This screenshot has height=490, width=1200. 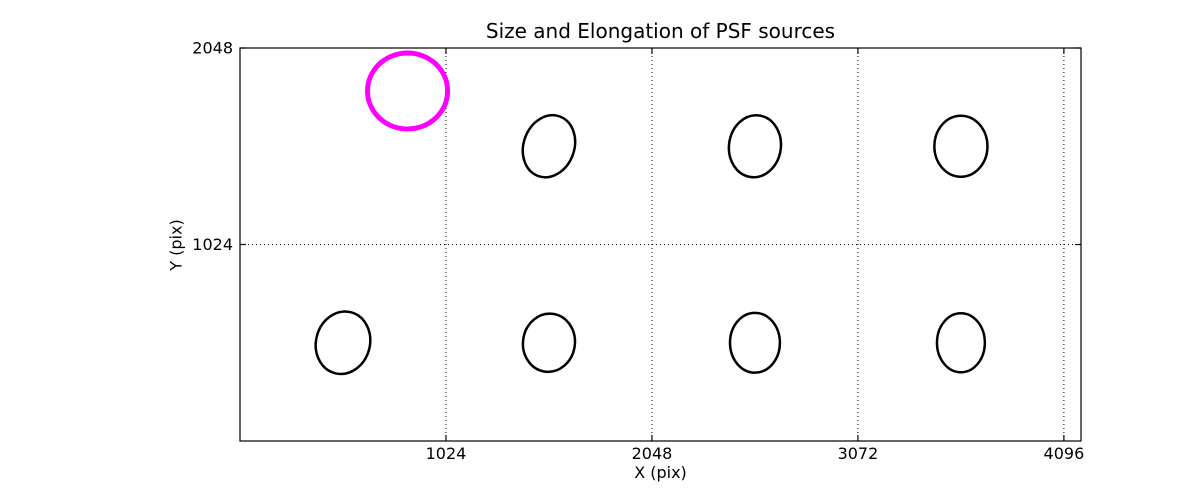 What do you see at coordinates (660, 31) in the screenshot?
I see `chart-title: Size and Elongation of PSF sources` at bounding box center [660, 31].